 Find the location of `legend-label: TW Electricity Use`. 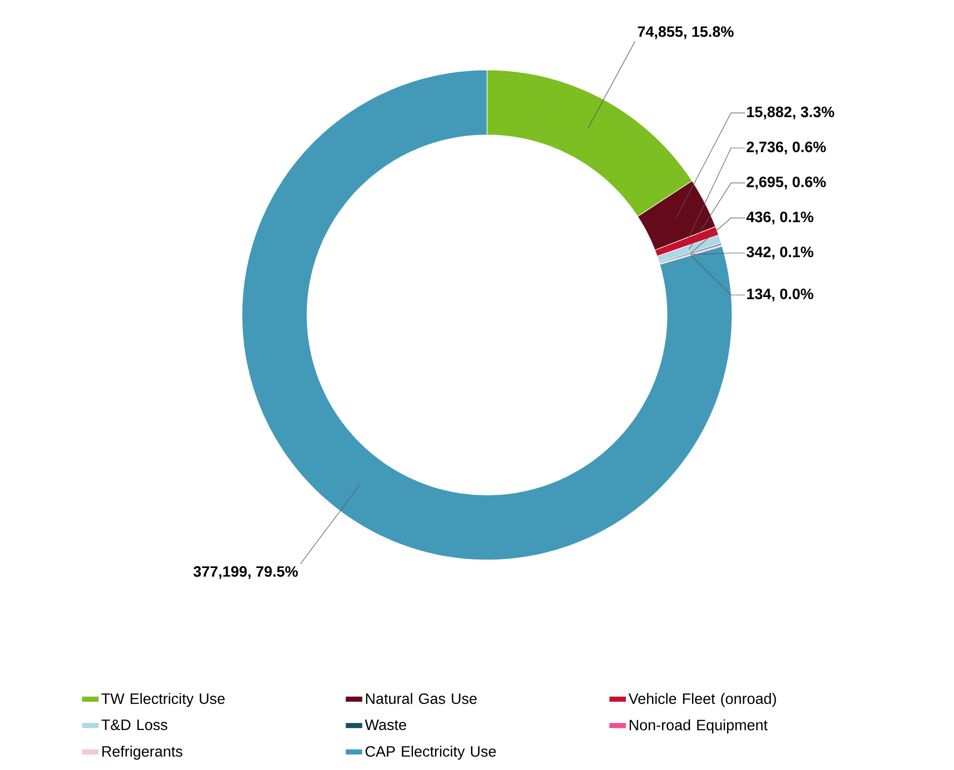

legend-label: TW Electricity Use is located at coordinates (163, 699).